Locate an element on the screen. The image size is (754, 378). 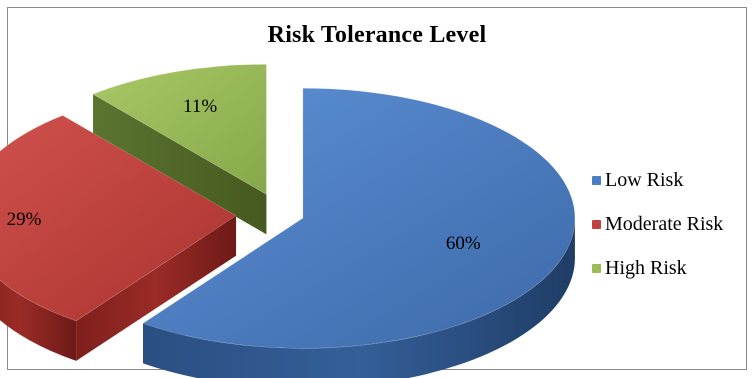
legend-label-low-risk: Low Risk is located at coordinates (644, 179).